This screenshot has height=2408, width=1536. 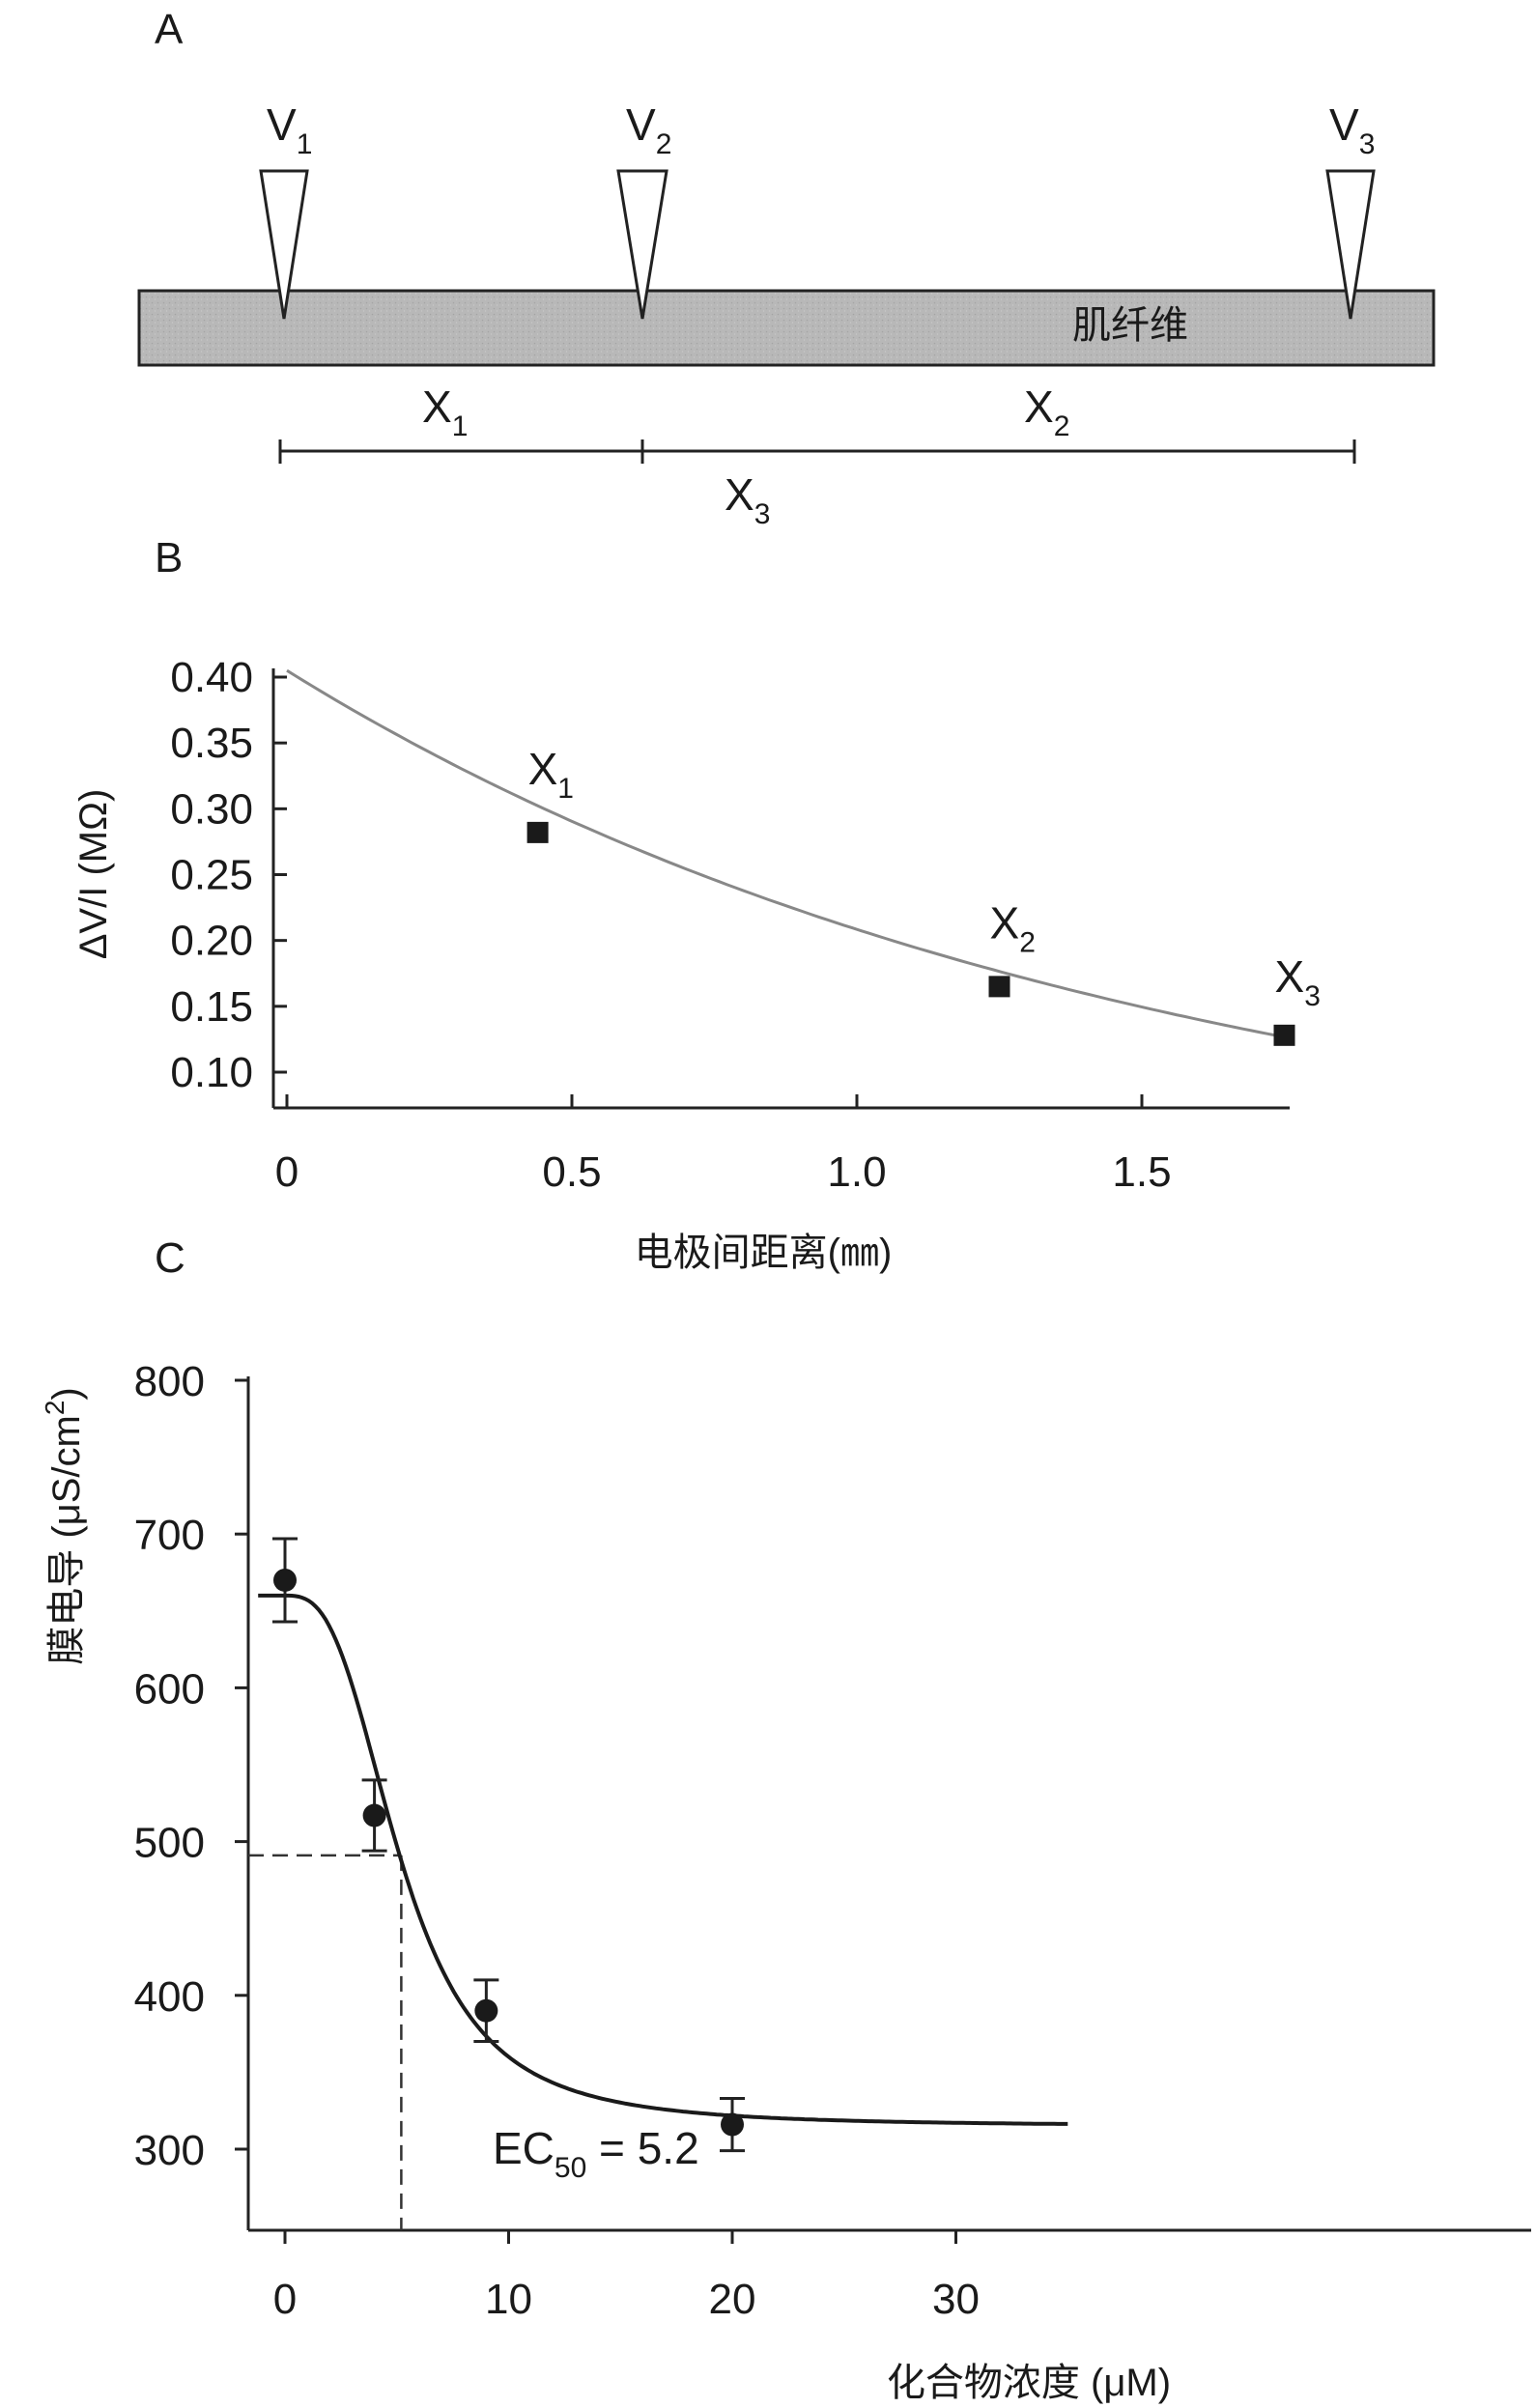 I want to click on chart-b-y-tick-label: 0.20, so click(x=211, y=941).